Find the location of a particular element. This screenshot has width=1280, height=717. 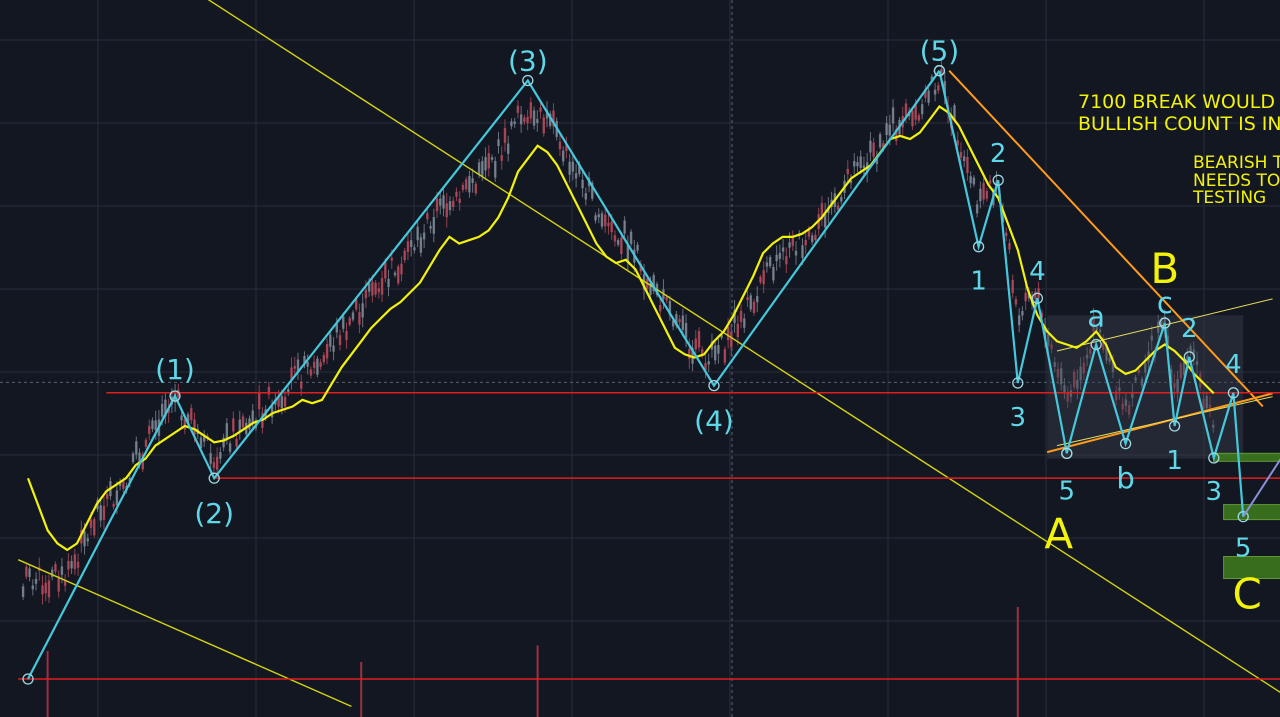

wave-a-label: A is located at coordinates (1058, 533).